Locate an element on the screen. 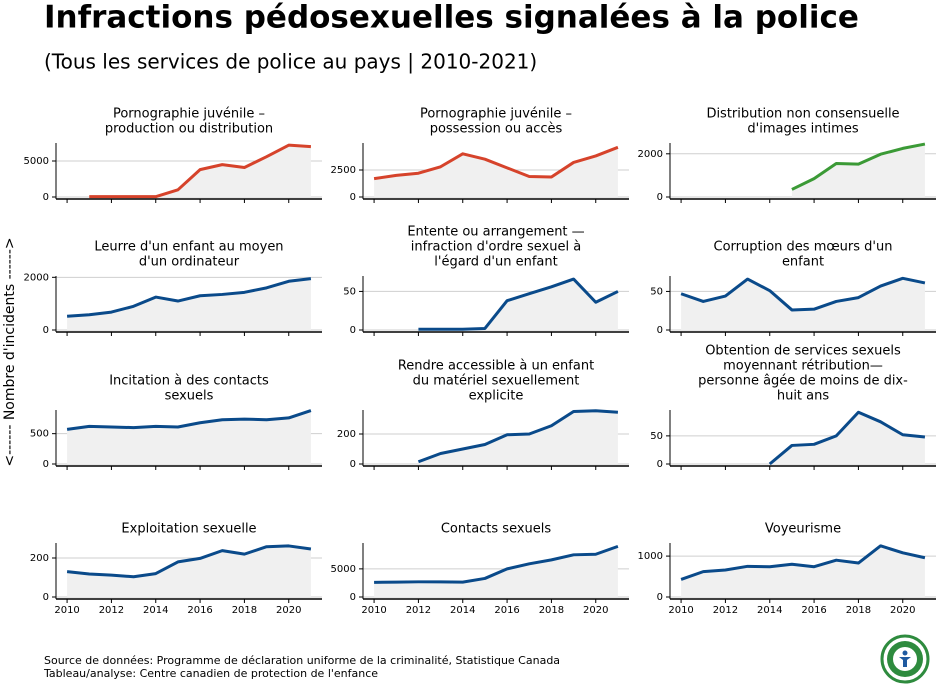 The height and width of the screenshot is (687, 941). panel-title: d'un ordinateur is located at coordinates (189, 262).